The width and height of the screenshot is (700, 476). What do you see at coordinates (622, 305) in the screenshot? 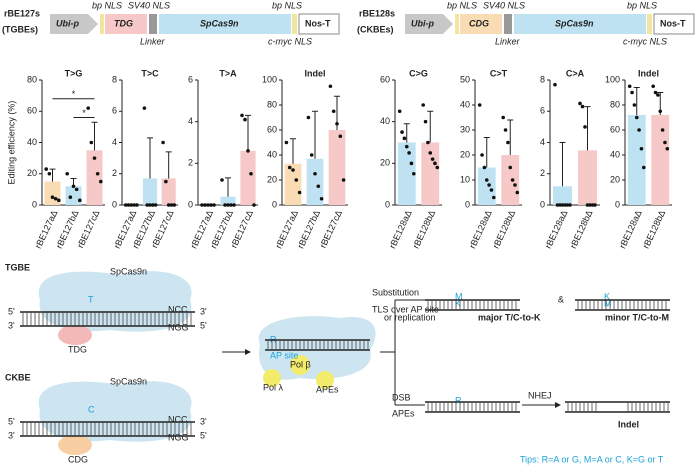
I see `dna-strand` at bounding box center [622, 305].